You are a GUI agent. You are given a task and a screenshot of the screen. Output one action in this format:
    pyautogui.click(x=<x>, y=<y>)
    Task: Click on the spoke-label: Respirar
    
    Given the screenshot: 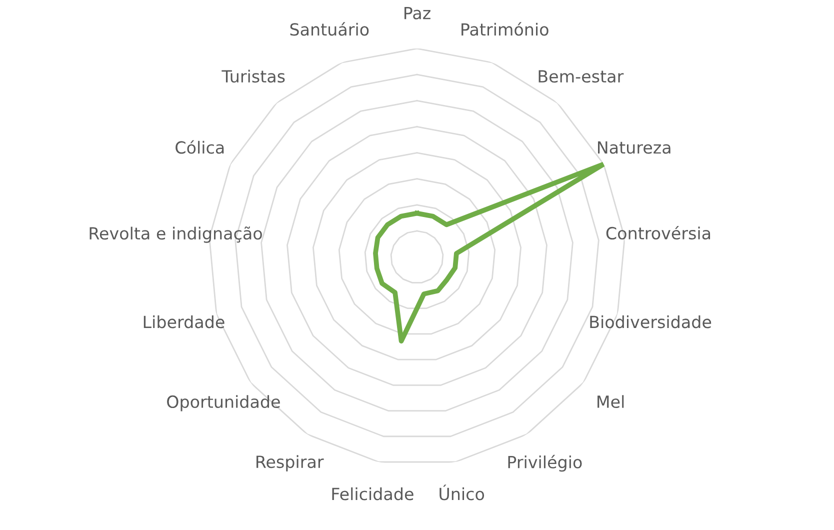 What is the action you would take?
    pyautogui.click(x=290, y=463)
    